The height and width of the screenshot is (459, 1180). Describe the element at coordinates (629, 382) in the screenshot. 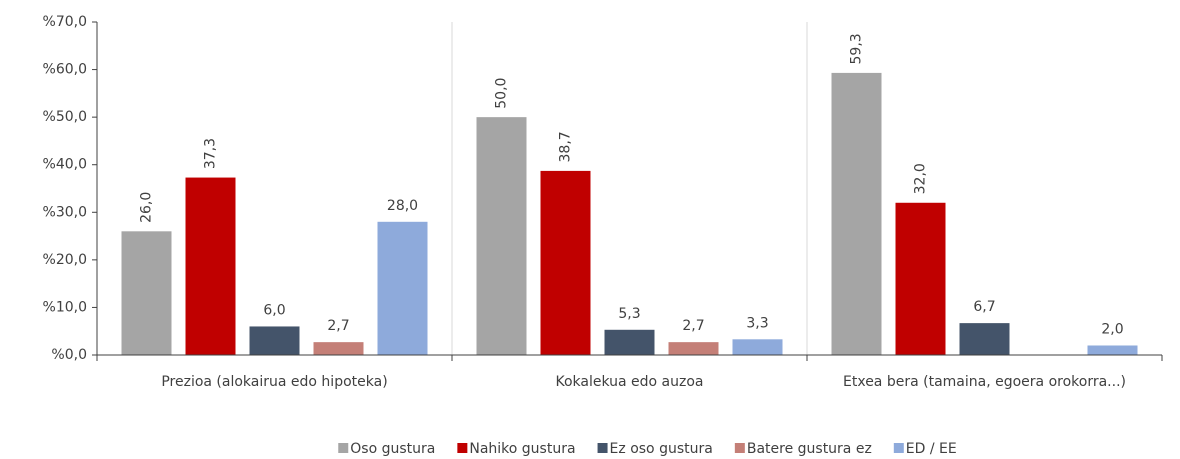

I see `x-tick-label: Kokalekua edo auzoa` at that location.